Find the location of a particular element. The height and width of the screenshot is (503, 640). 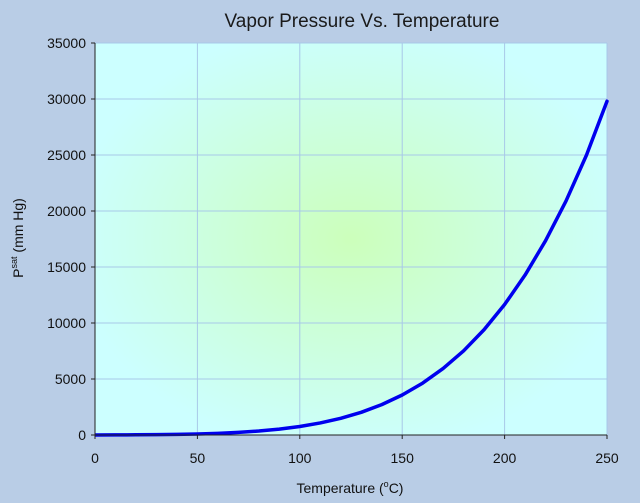

x-tick-labels: 0 50 100 150 200 250 is located at coordinates (355, 458).